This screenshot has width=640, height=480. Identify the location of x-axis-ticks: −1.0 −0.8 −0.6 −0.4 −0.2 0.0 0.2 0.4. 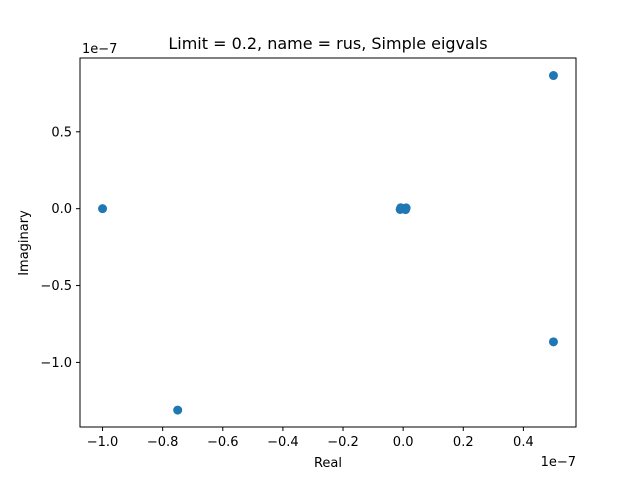
(310, 438).